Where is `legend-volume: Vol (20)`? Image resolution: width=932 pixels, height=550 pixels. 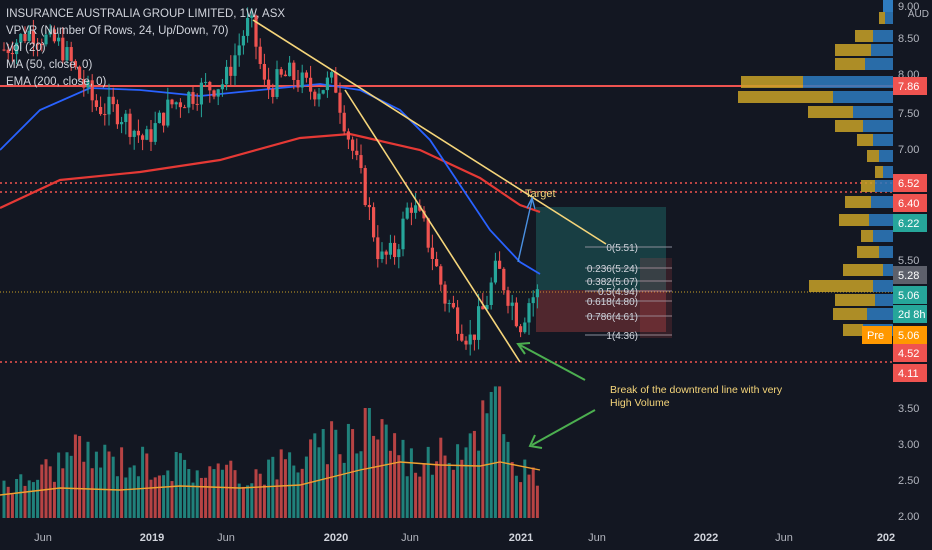 legend-volume: Vol (20) is located at coordinates (26, 48).